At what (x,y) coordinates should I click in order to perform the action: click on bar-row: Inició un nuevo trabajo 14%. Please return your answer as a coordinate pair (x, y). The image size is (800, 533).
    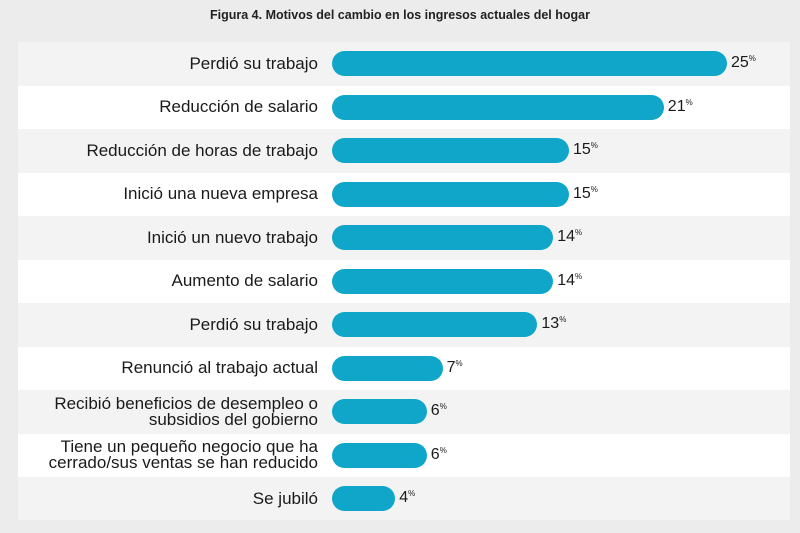
    Looking at the image, I should click on (404, 238).